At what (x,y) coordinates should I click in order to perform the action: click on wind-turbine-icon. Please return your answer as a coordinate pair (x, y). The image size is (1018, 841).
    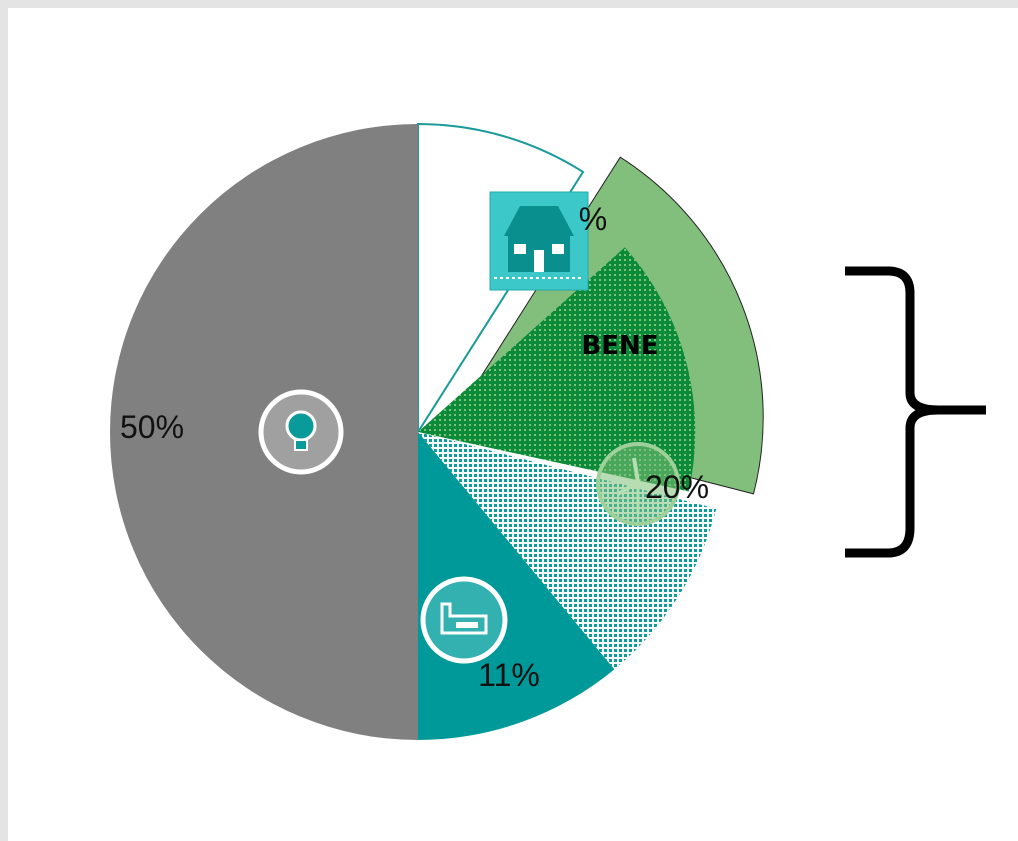
    Looking at the image, I should click on (638, 484).